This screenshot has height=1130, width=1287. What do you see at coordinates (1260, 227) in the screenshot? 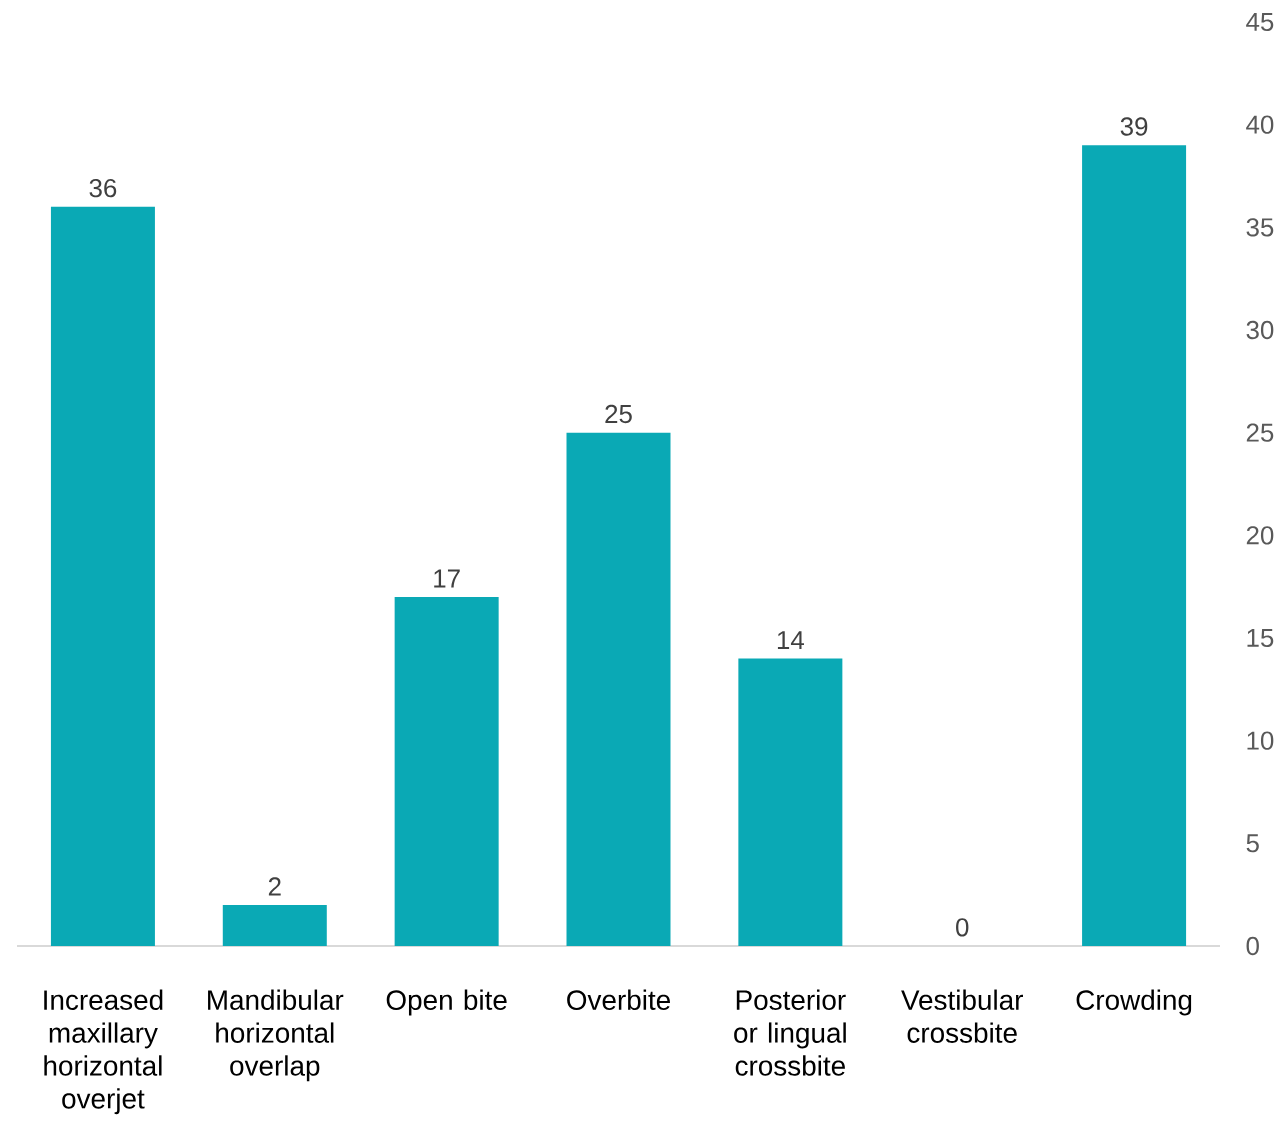
I see `y-tick-label: 35` at bounding box center [1260, 227].